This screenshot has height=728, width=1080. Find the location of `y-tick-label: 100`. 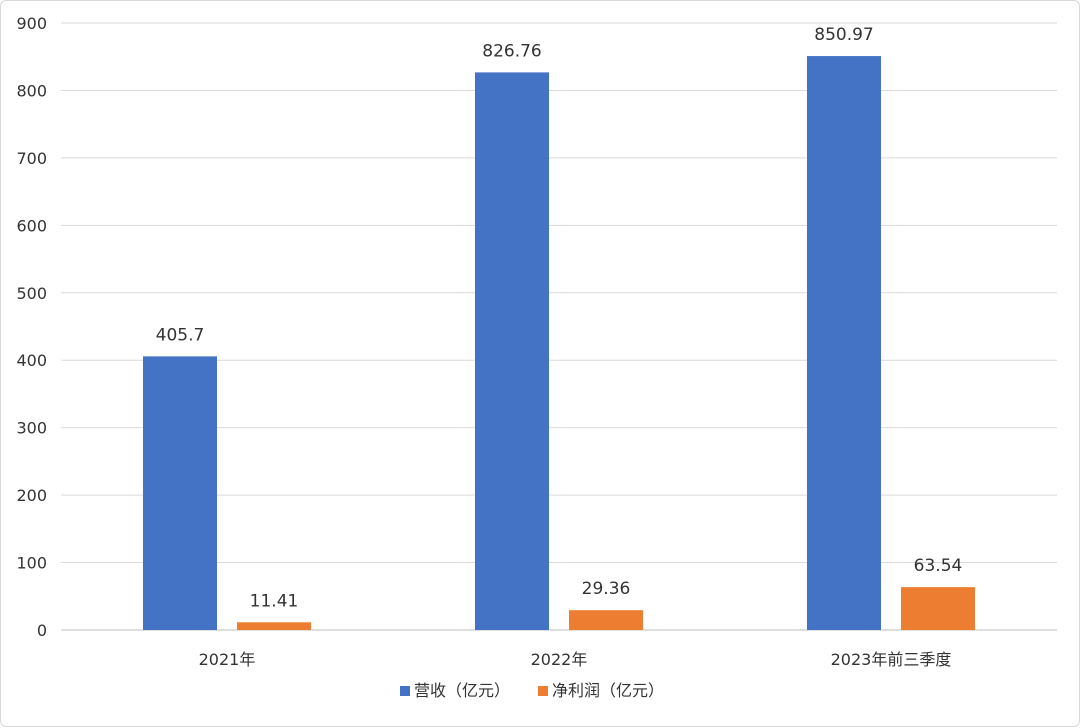

y-tick-label: 100 is located at coordinates (31, 563).